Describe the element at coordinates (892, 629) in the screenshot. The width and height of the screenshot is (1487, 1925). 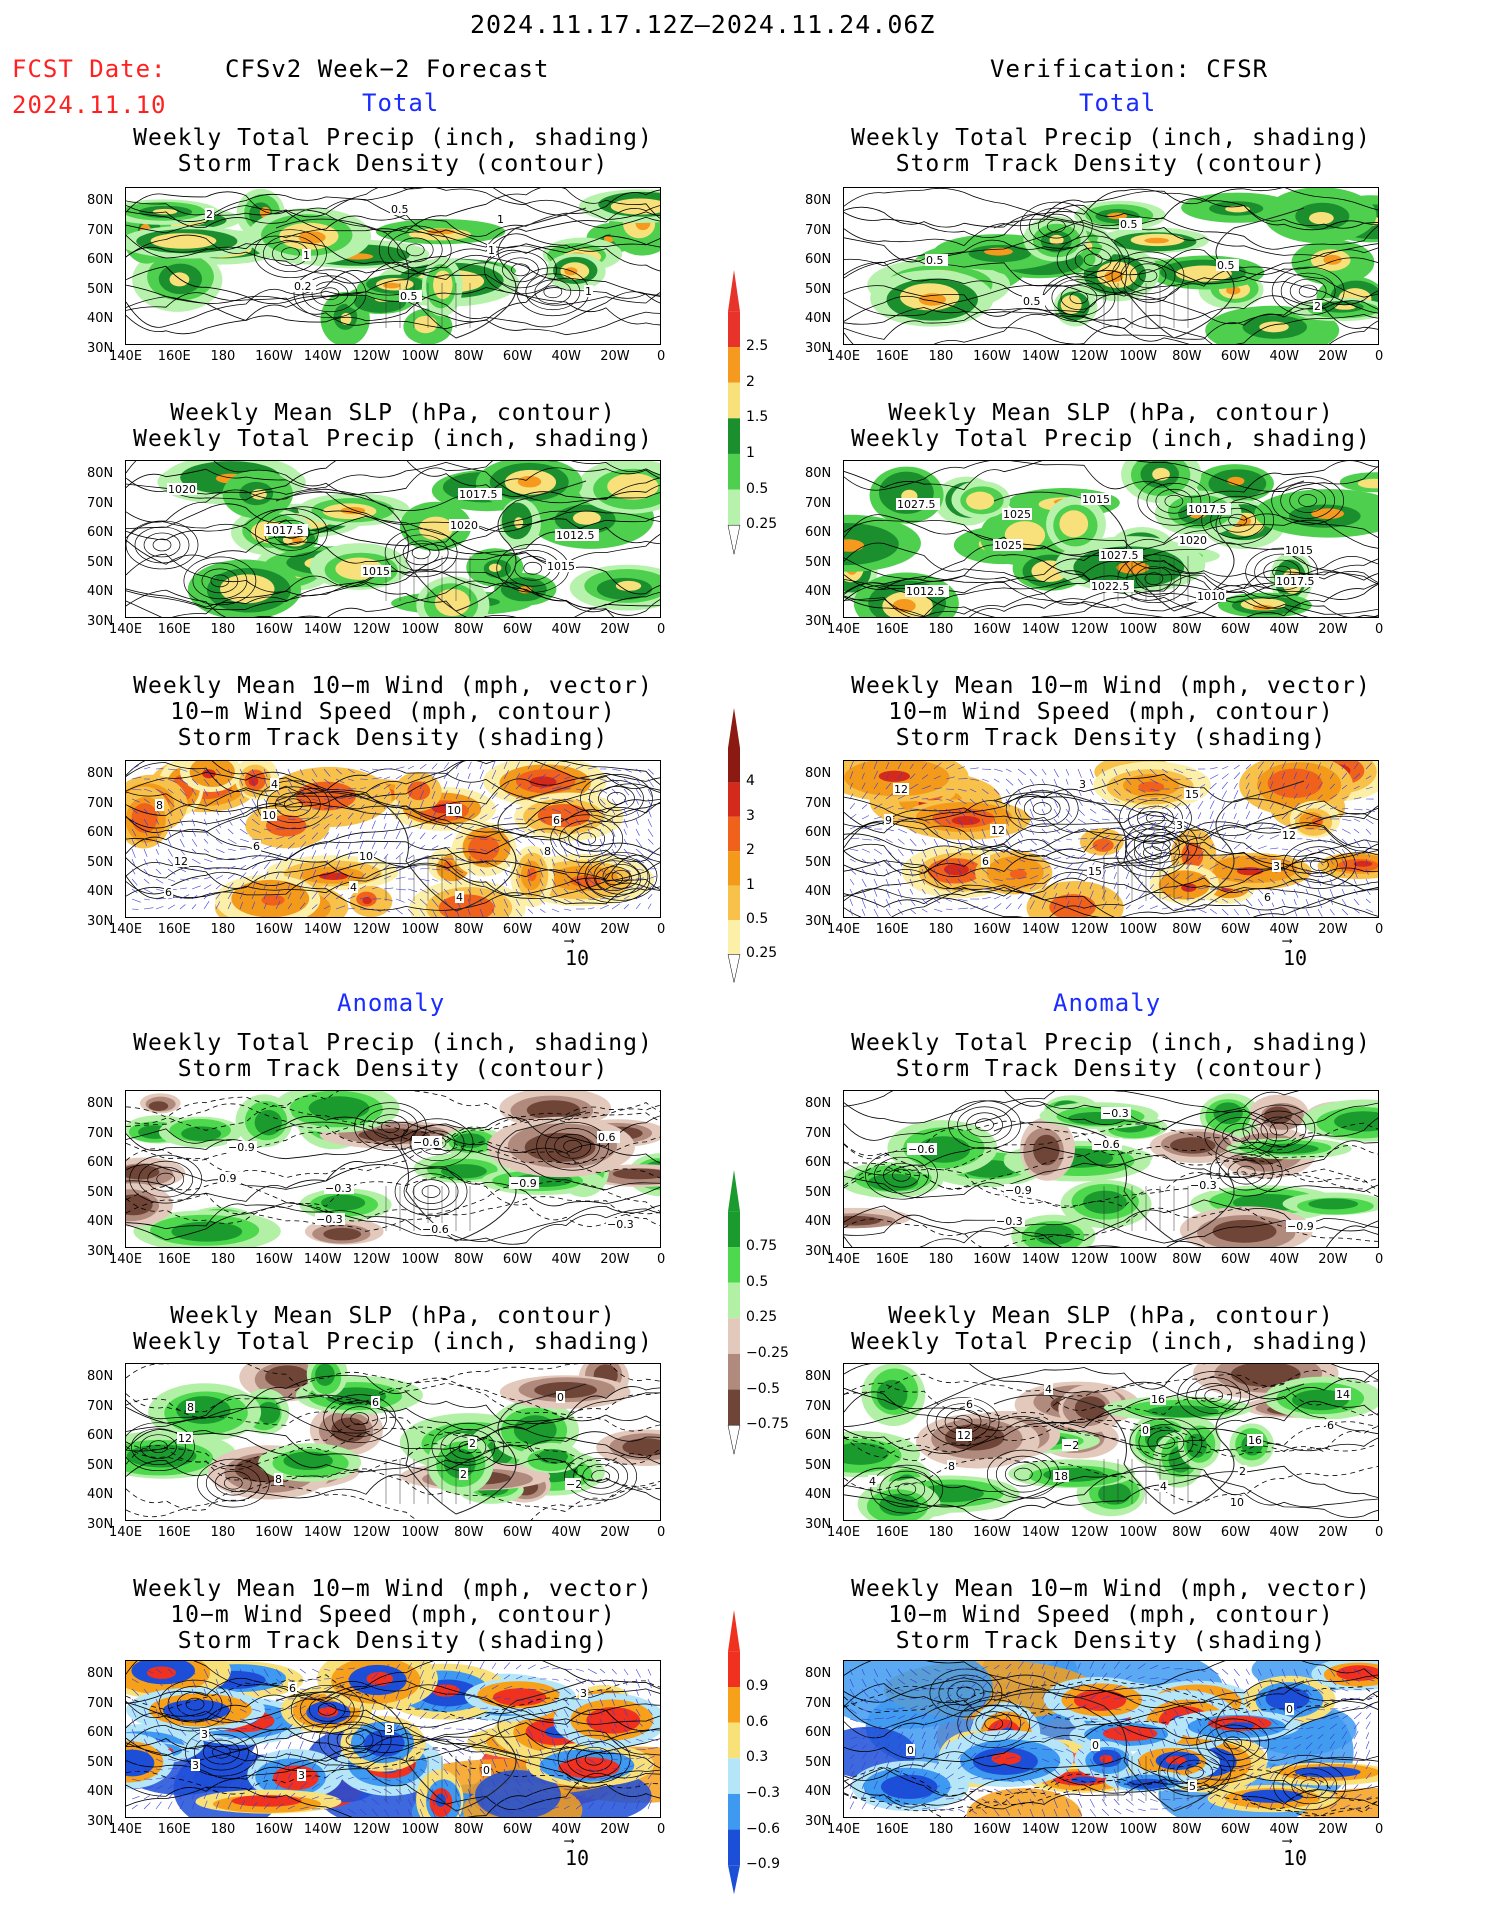
I see `lon-label: 160E` at that location.